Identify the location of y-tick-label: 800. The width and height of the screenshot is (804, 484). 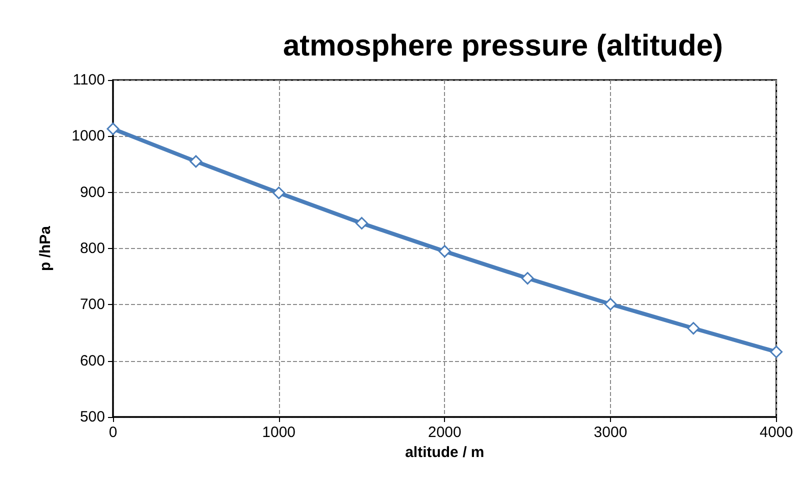
(92, 248).